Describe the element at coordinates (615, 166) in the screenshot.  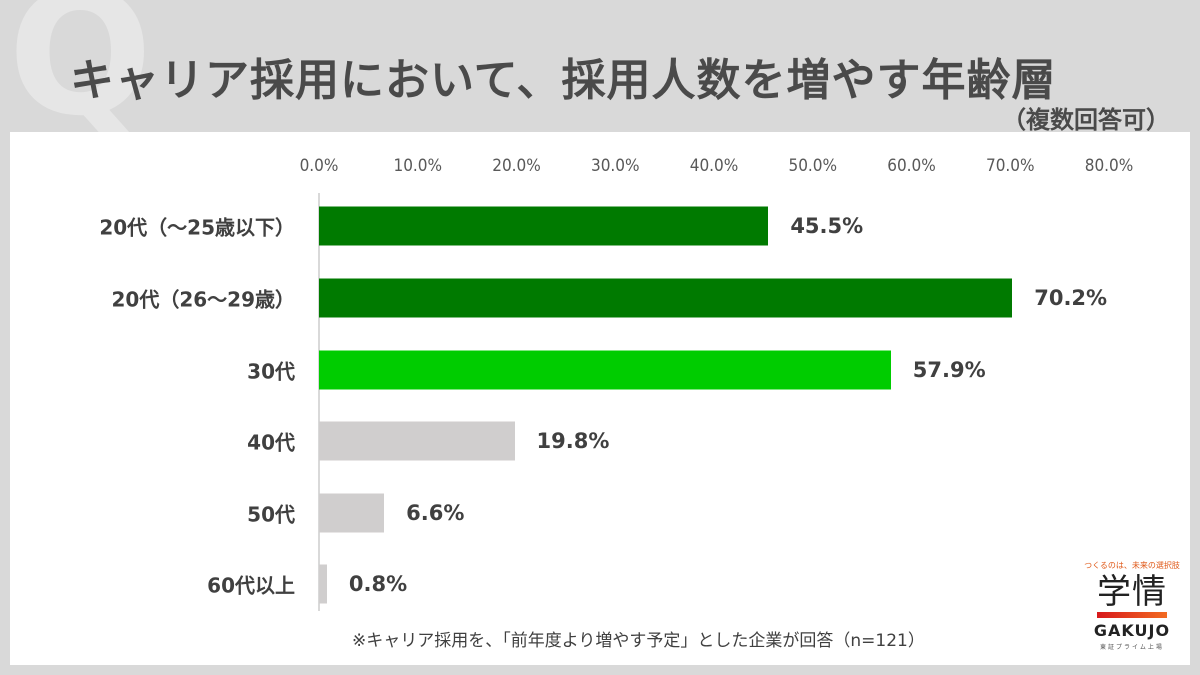
I see `x-axis-tick: 30.0%` at that location.